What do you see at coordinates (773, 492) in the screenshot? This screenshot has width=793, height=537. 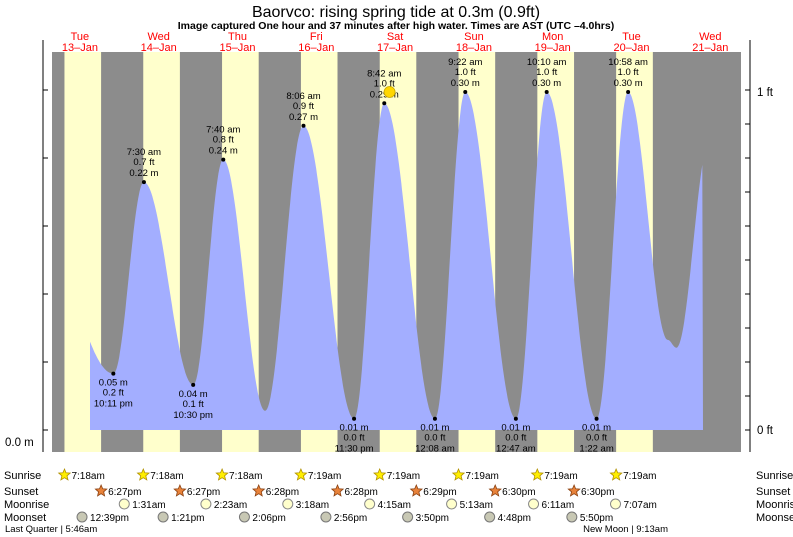 I see `sunset-row-label-right: Sunset` at bounding box center [773, 492].